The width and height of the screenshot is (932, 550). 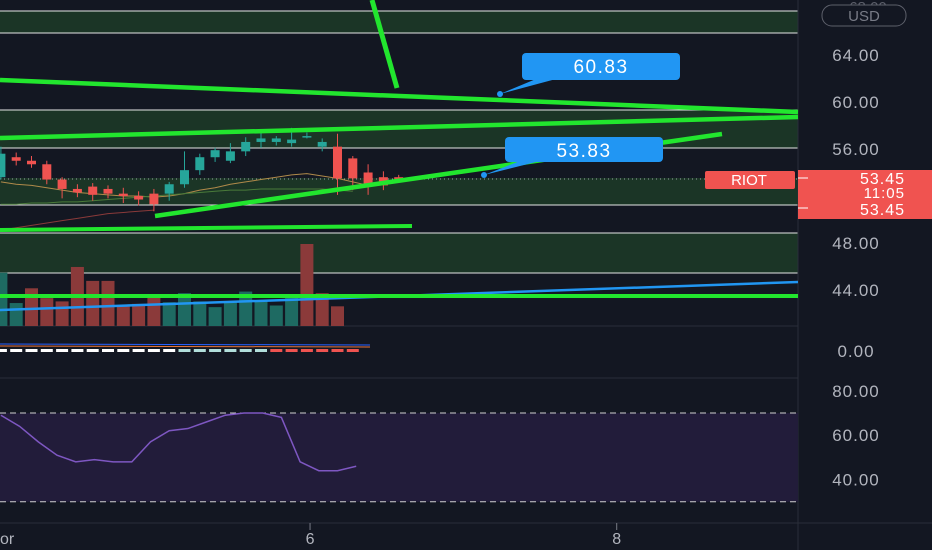 What do you see at coordinates (882, 210) in the screenshot?
I see `previous-close-label: 53.45` at bounding box center [882, 210].